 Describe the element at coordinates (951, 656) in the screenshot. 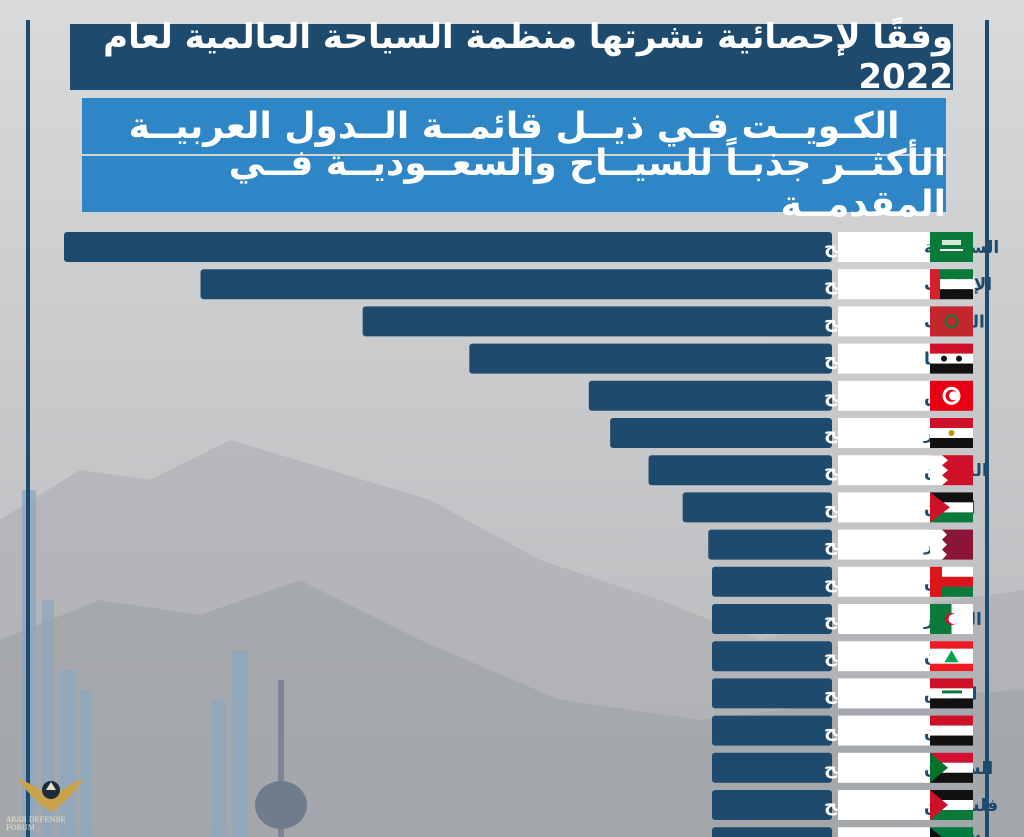

I see `flag-lebanon-icon` at that location.